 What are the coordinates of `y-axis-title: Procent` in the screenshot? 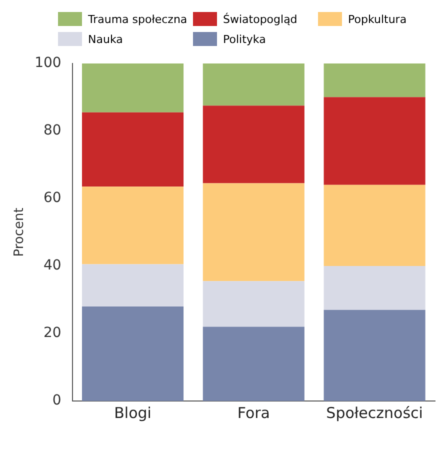 It's located at (20, 232).